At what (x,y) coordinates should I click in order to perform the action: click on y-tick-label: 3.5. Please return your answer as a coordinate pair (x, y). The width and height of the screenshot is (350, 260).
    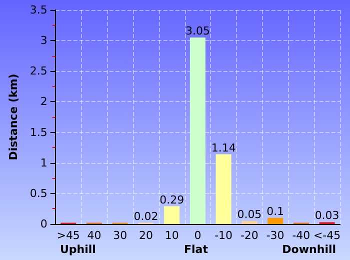
    Looking at the image, I should click on (39, 10).